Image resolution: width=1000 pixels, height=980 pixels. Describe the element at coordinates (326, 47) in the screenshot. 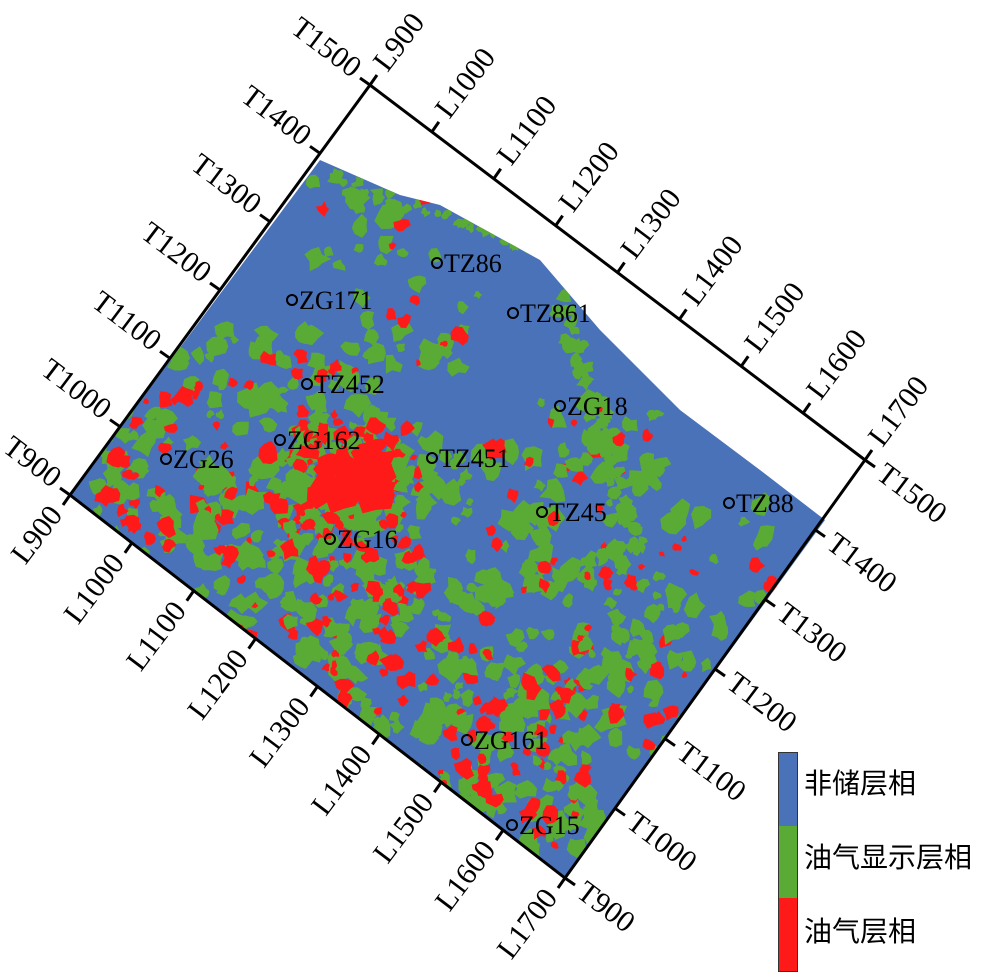

I see `trace-label-left: T1500` at that location.